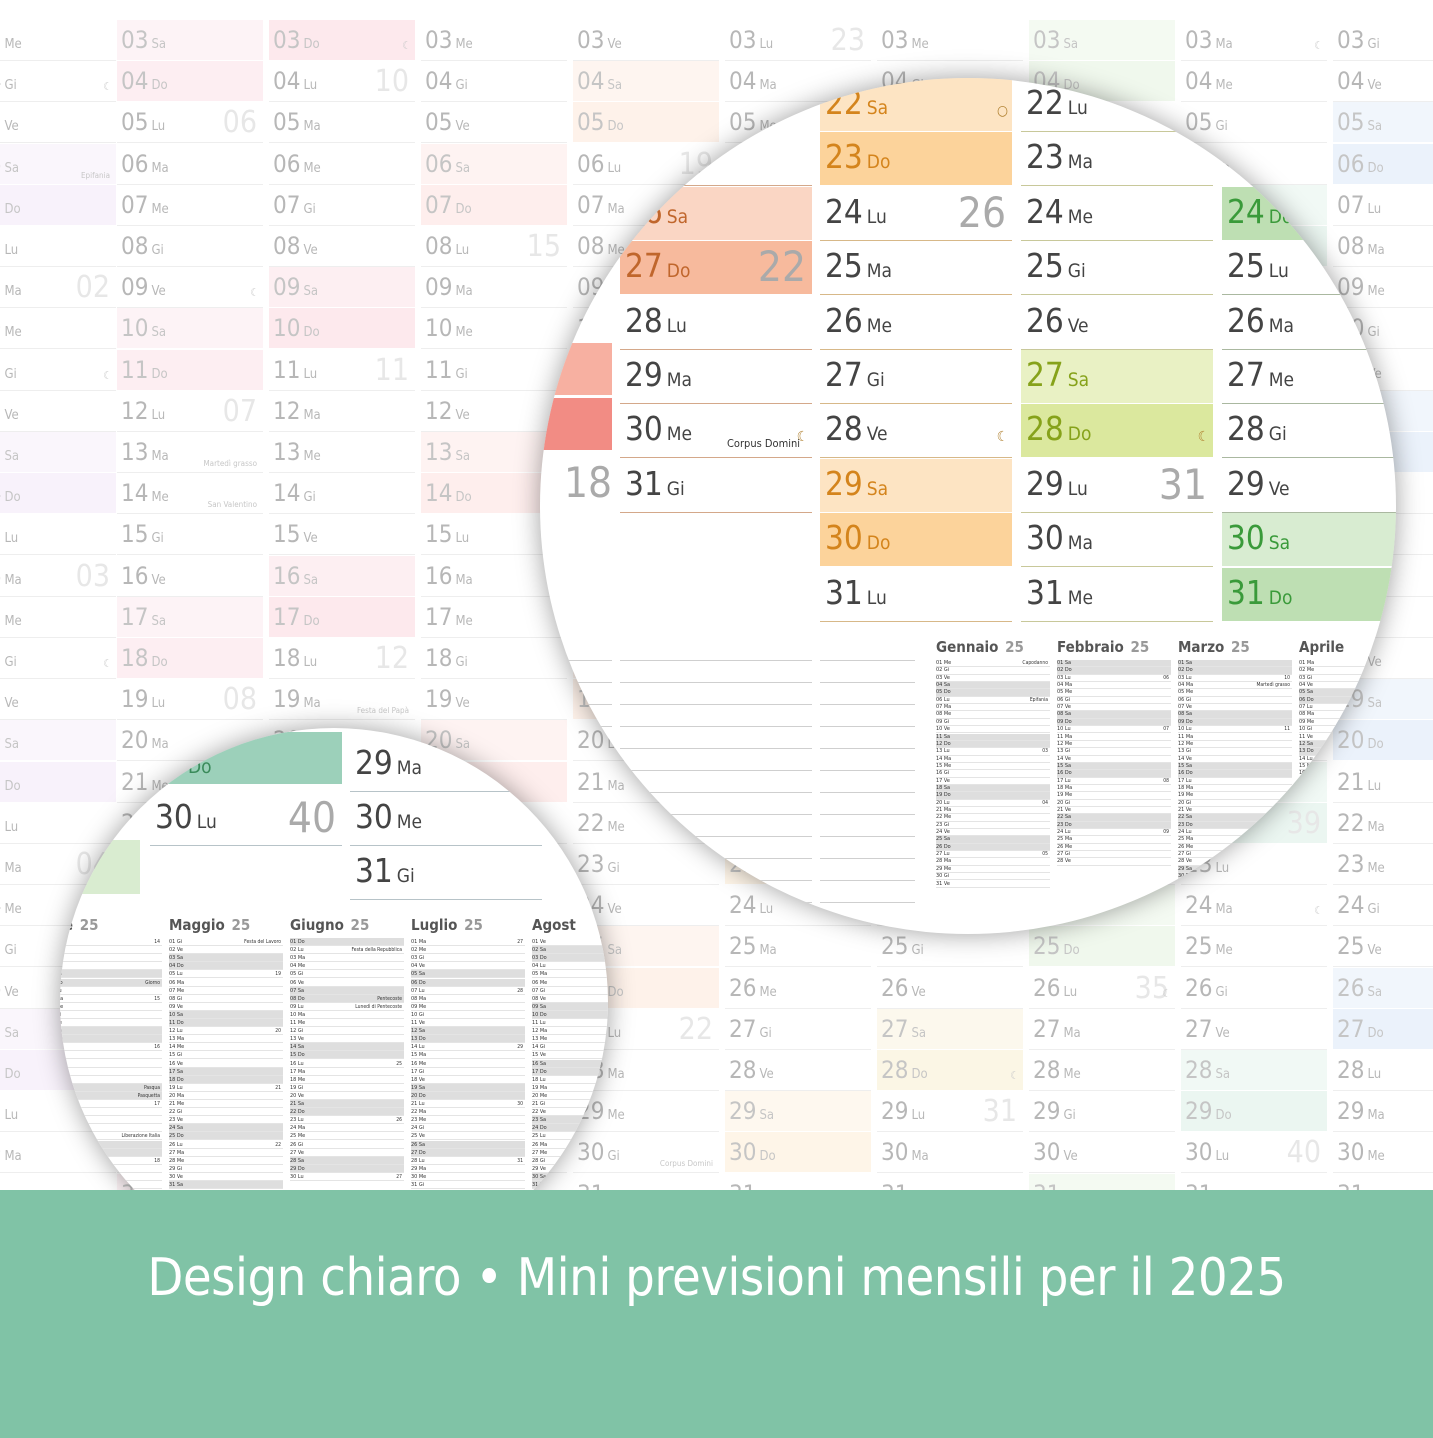  I want to click on mini-day-row: 18 Sa, so click(993, 788).